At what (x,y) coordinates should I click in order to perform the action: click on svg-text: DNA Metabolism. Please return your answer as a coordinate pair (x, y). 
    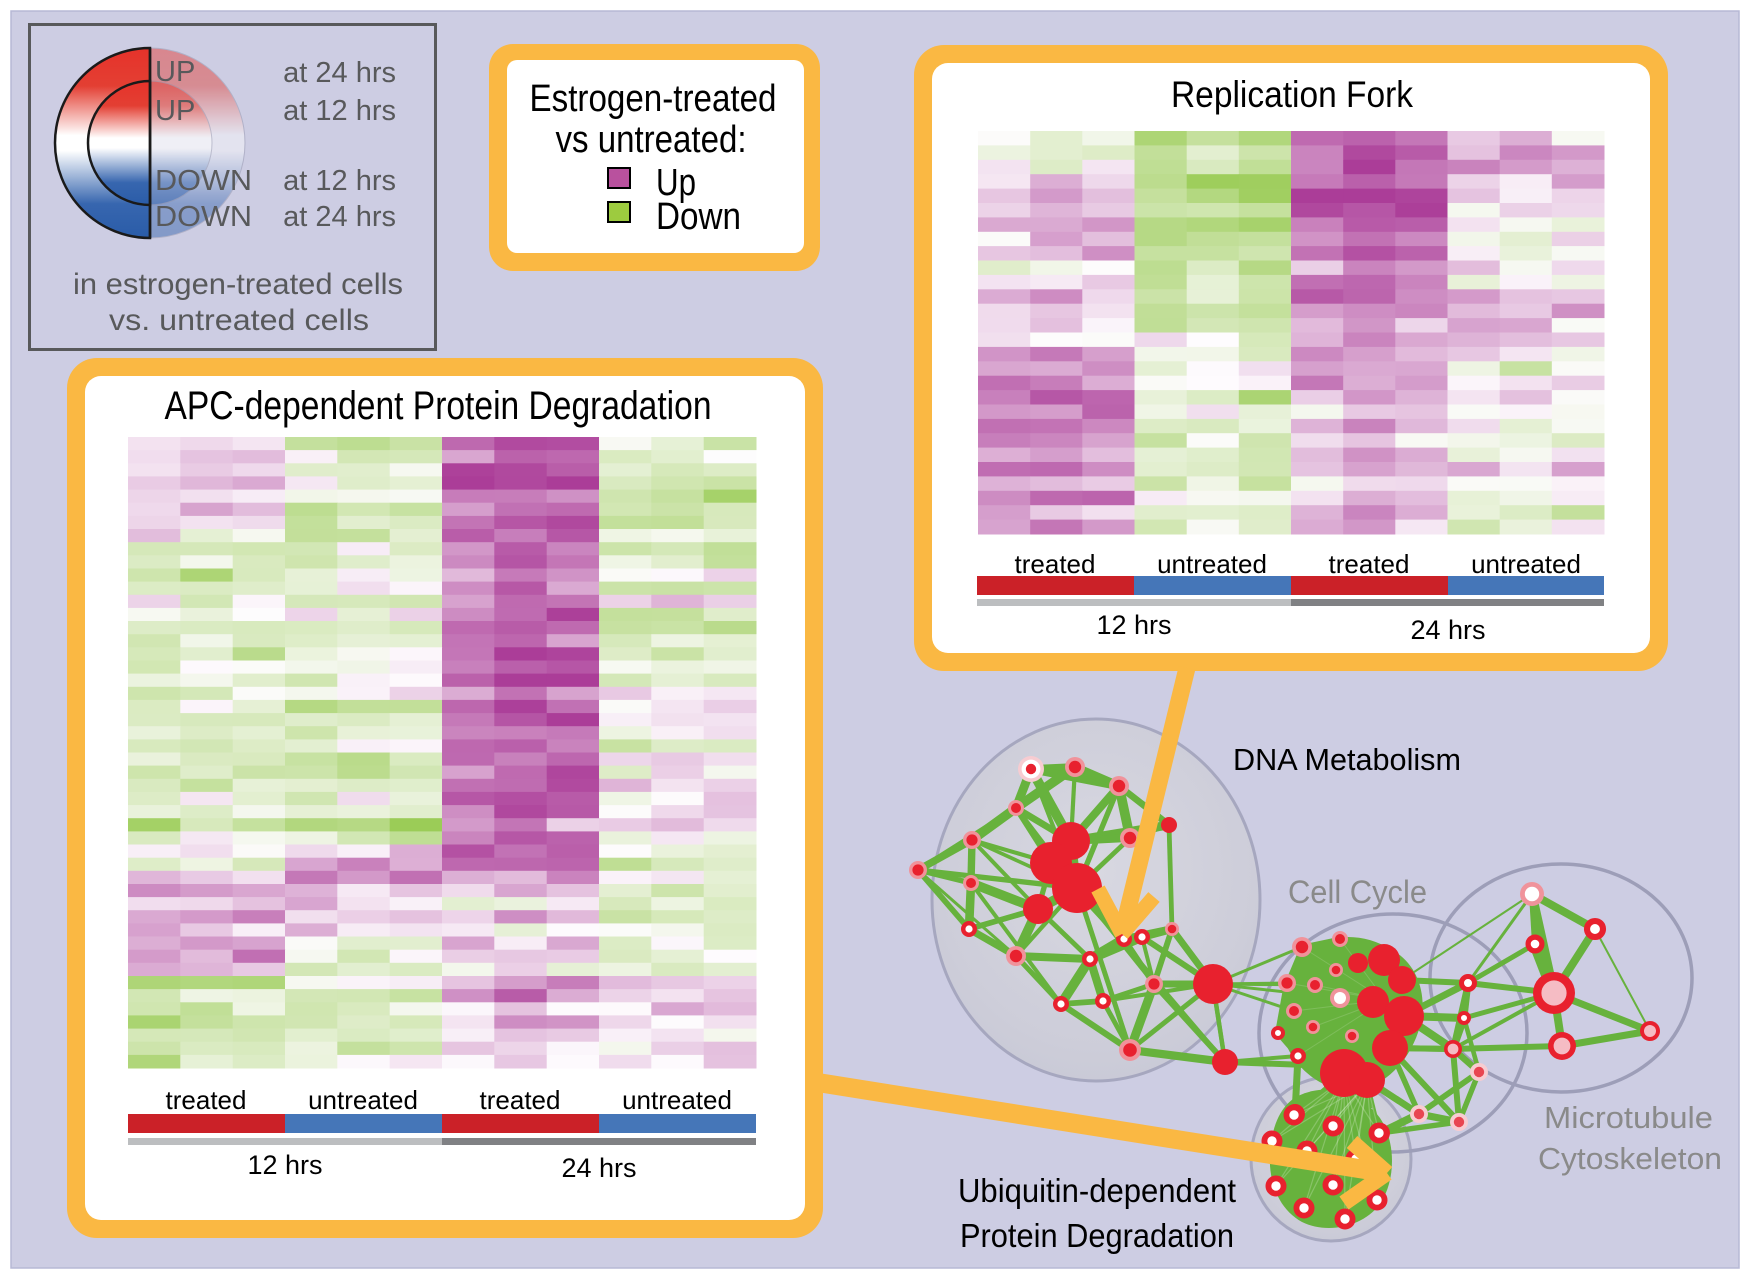
    Looking at the image, I should click on (1347, 759).